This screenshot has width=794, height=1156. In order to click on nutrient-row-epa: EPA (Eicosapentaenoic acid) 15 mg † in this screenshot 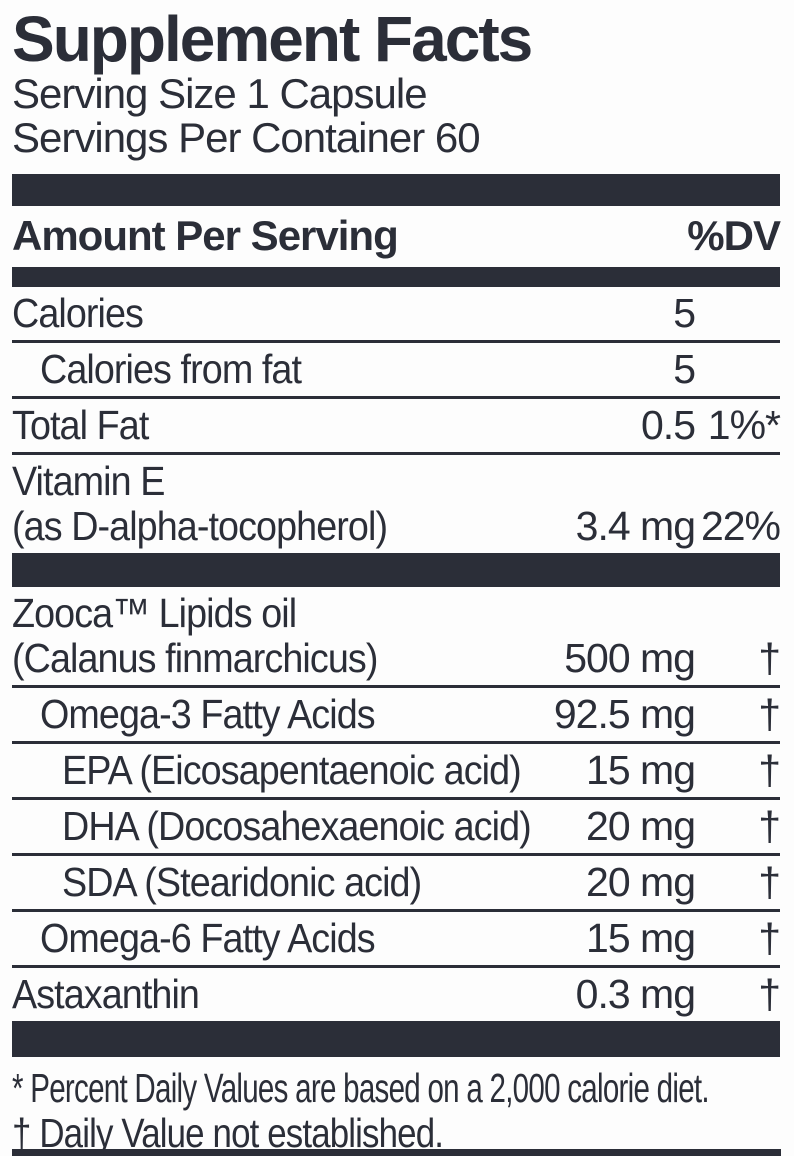, I will do `click(396, 772)`.